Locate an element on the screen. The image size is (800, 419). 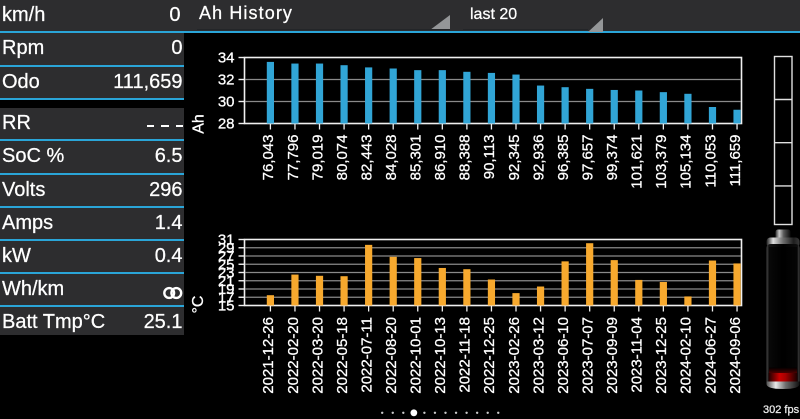
svg-text: 111,659 is located at coordinates (735, 161).